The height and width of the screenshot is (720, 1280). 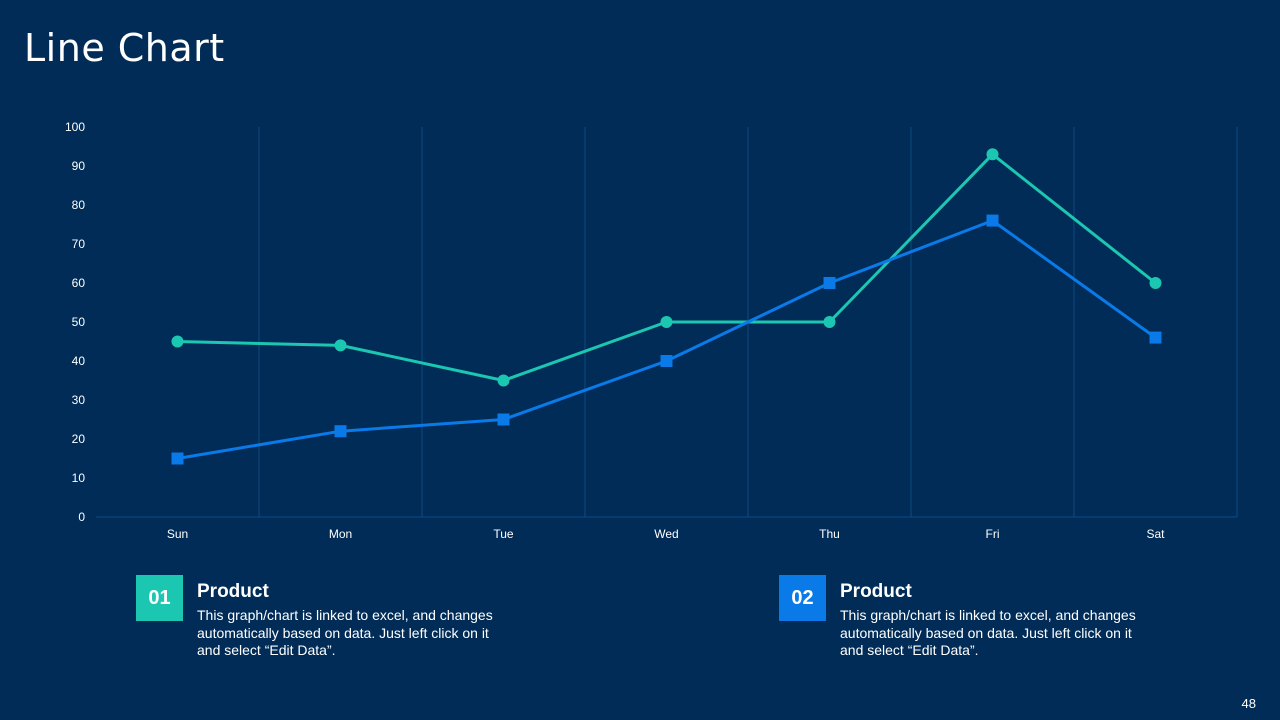 What do you see at coordinates (79, 478) in the screenshot?
I see `y-tick-label: 10` at bounding box center [79, 478].